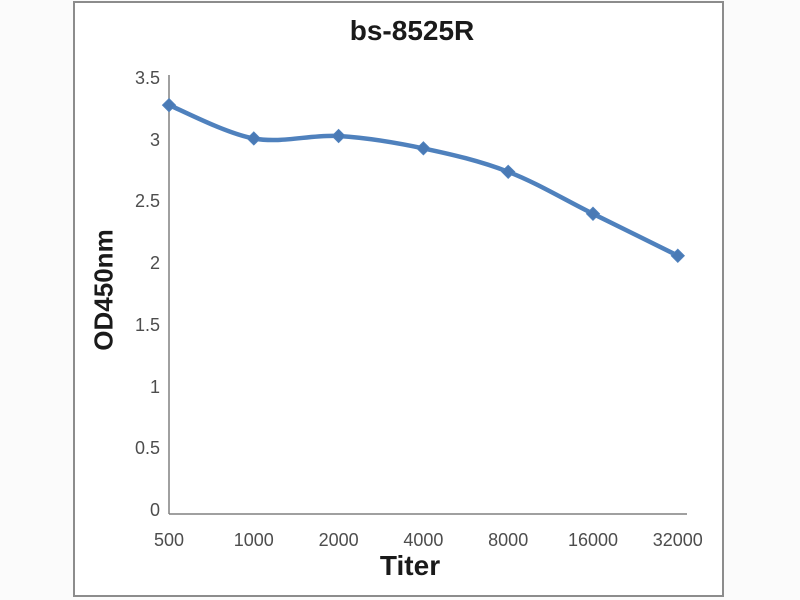  I want to click on x-tick-label: 32000, so click(677, 540).